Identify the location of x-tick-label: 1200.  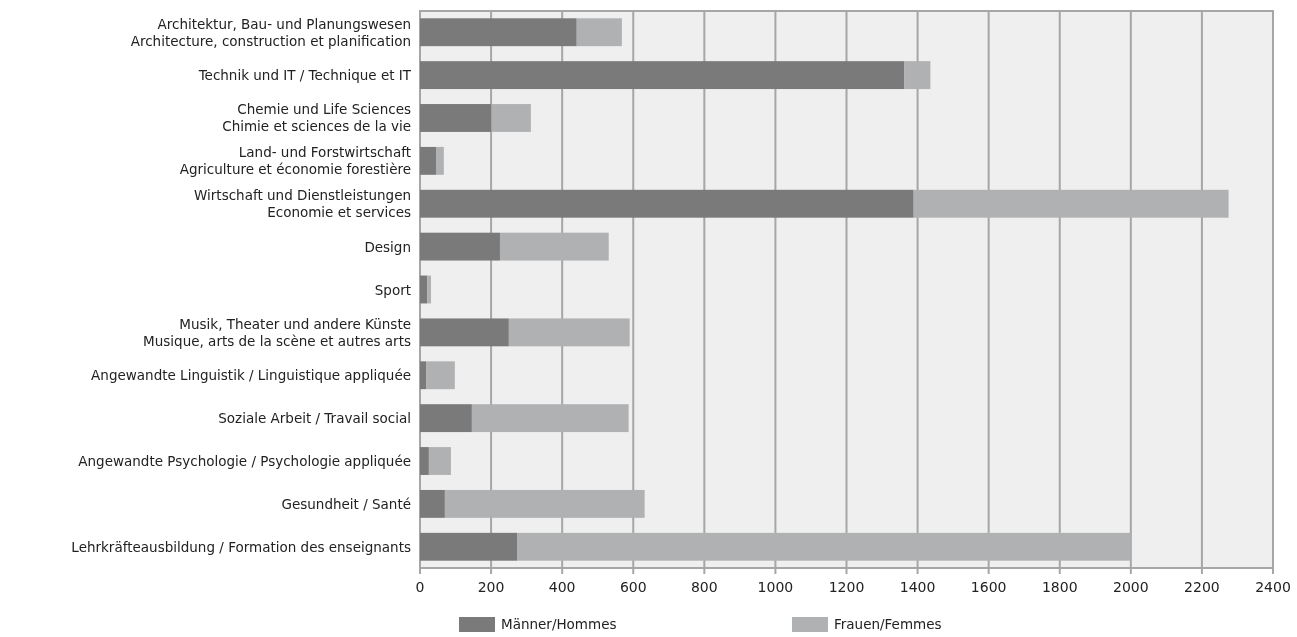
(846, 587).